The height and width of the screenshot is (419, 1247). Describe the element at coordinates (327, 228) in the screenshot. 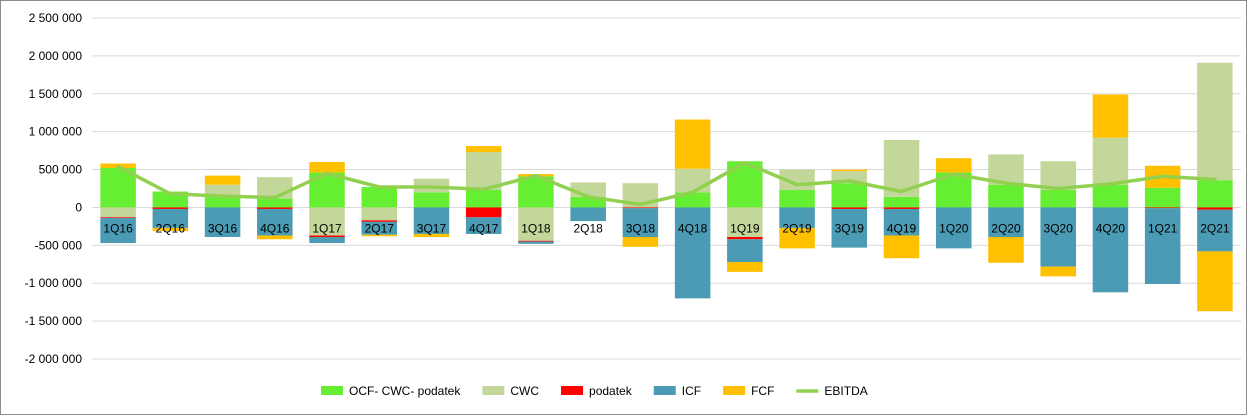

I see `x-tick-label: 1Q17` at that location.